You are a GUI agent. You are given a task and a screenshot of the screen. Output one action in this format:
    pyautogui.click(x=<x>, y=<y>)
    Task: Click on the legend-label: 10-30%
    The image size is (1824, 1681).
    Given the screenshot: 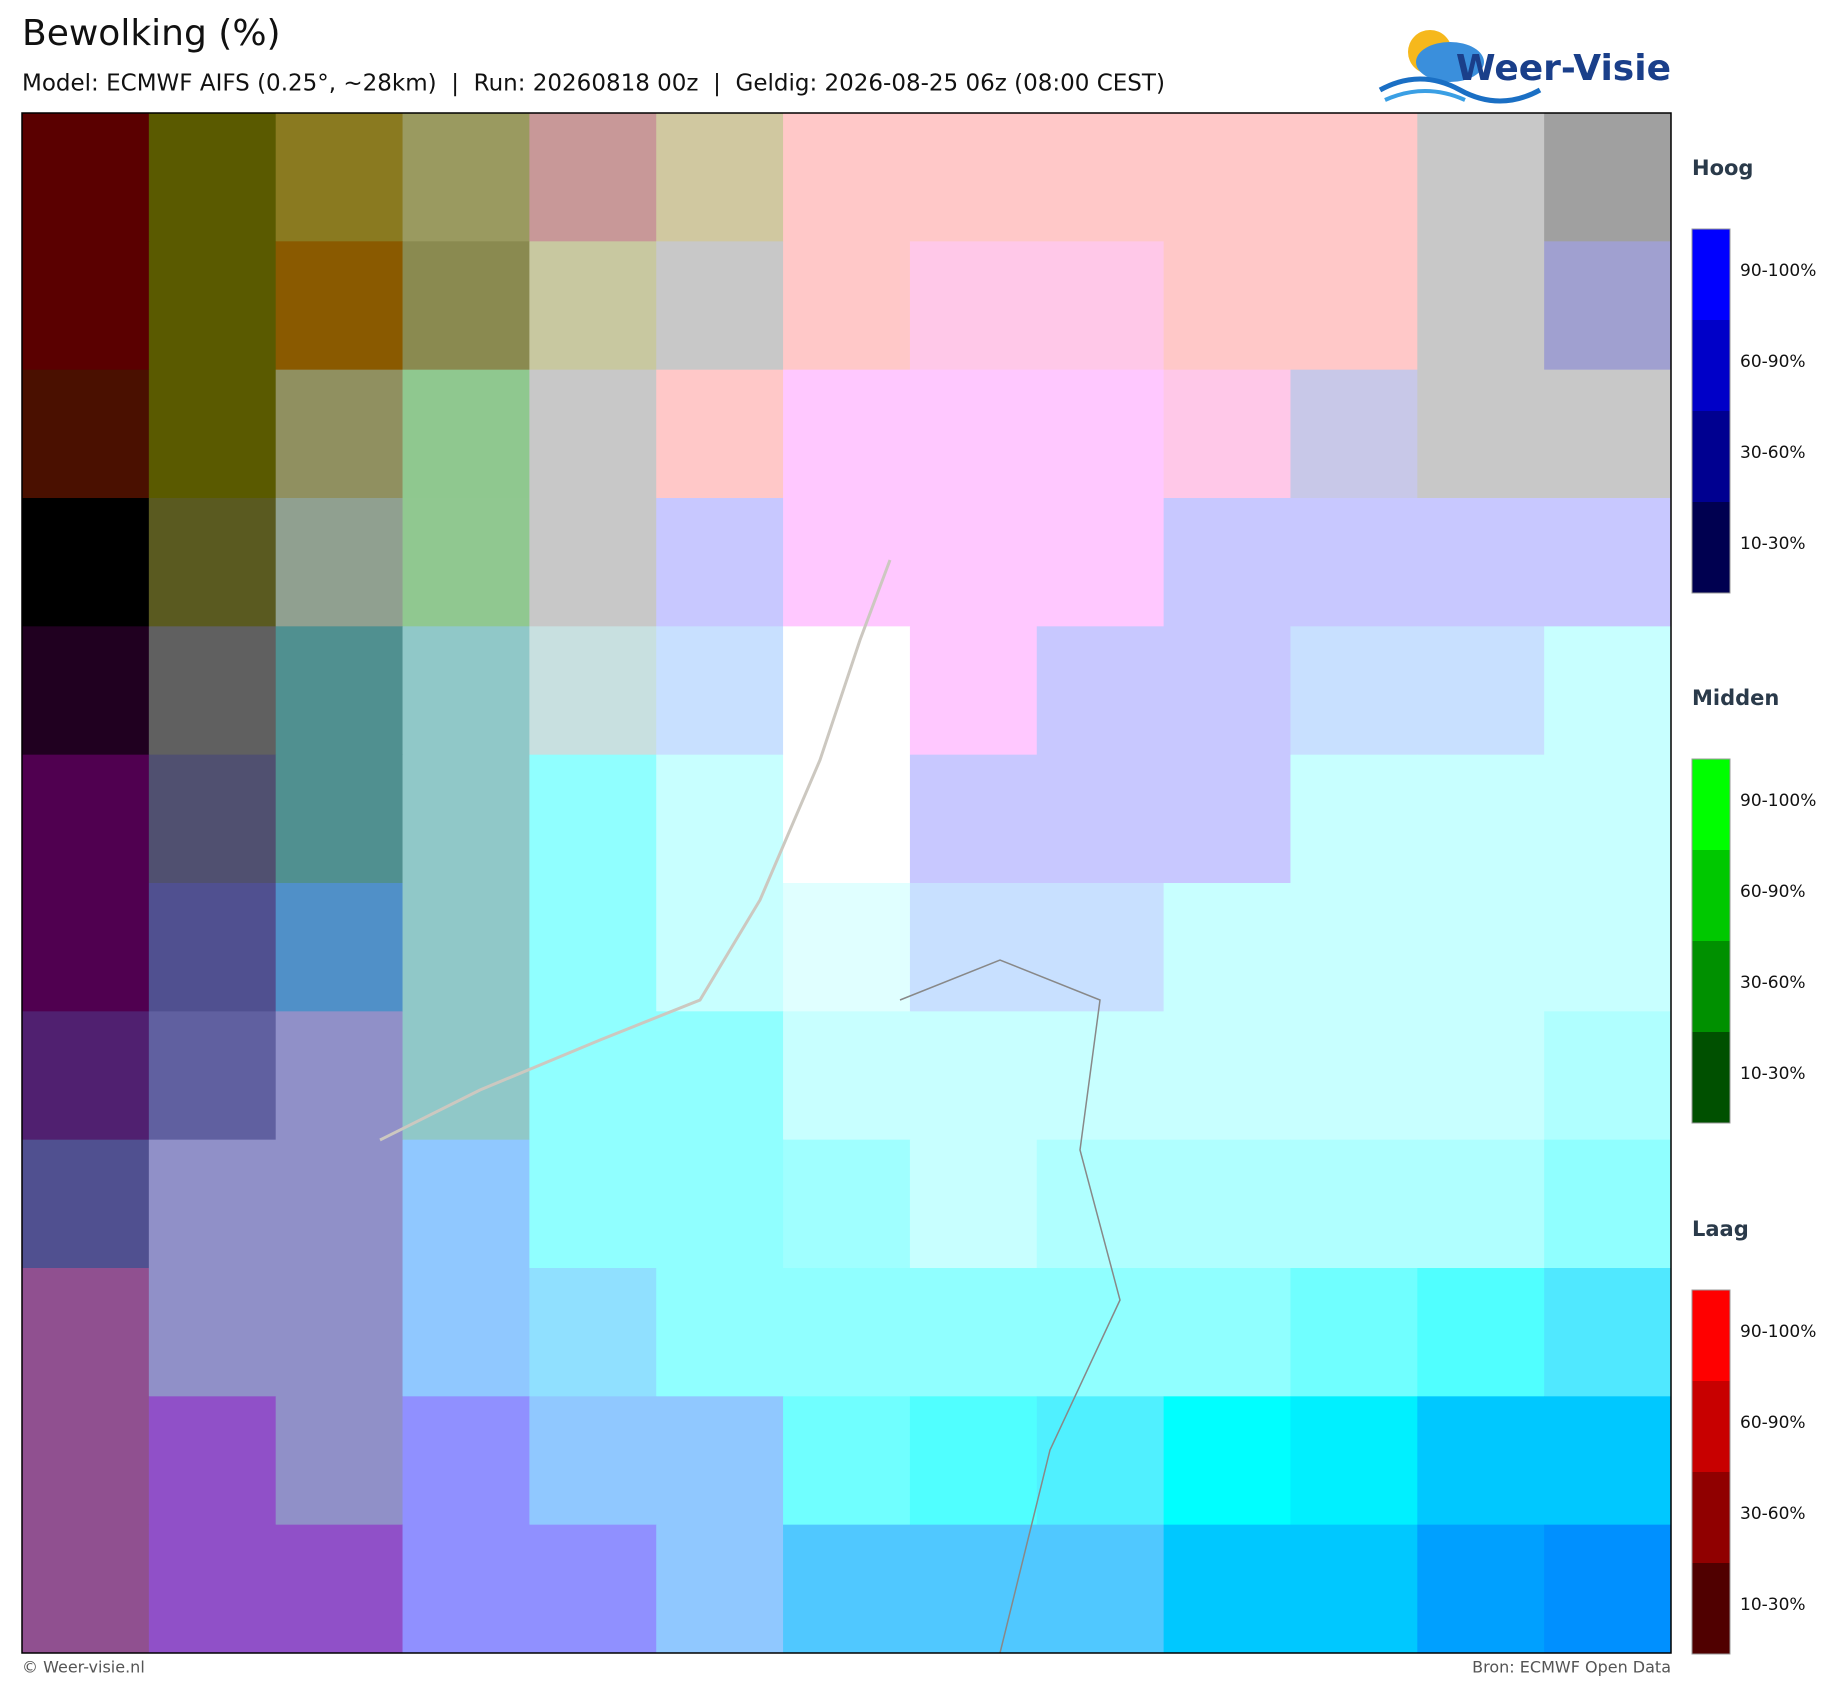 What is the action you would take?
    pyautogui.click(x=1773, y=1074)
    